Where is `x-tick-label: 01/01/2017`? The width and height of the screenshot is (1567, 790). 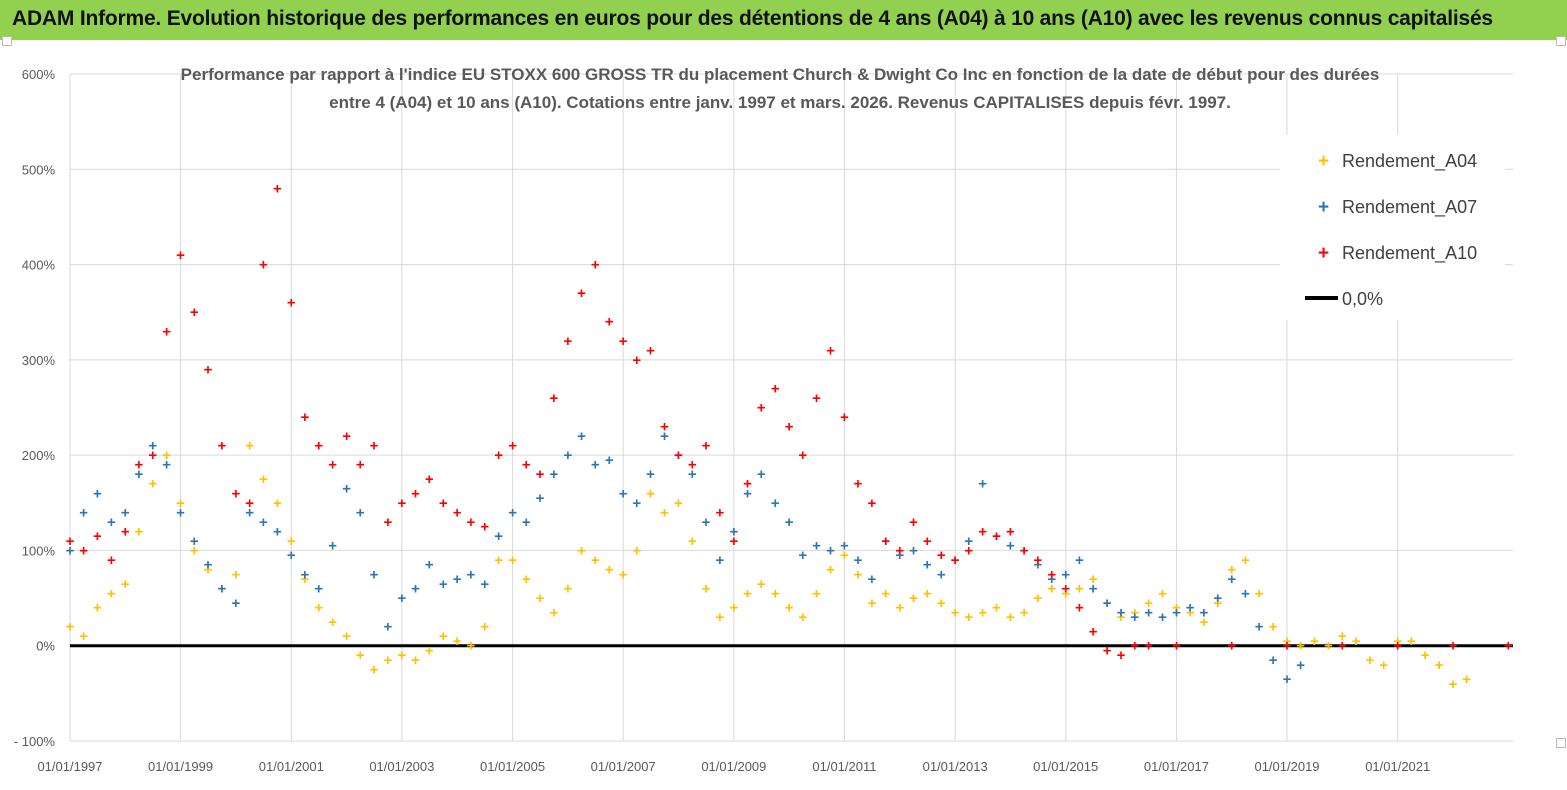
x-tick-label: 01/01/2017 is located at coordinates (1176, 766).